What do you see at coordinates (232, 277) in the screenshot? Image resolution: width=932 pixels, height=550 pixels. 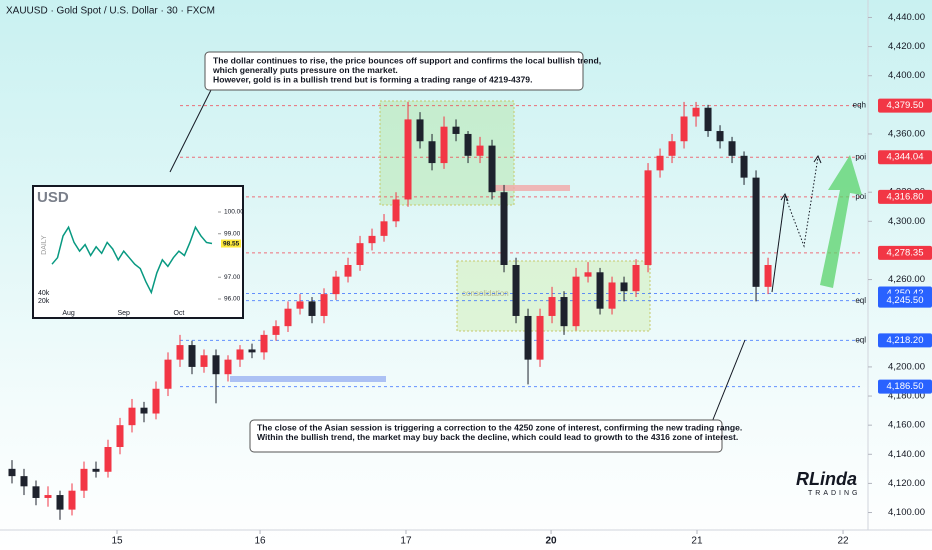 I see `inset-y-tick-label: 97.00` at bounding box center [232, 277].